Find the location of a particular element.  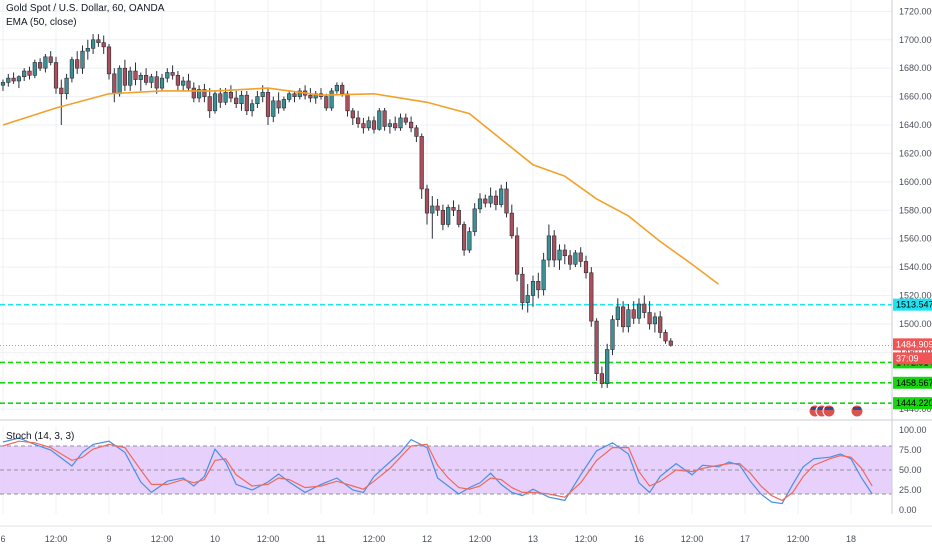

level-price-tag-text: 1513.547 is located at coordinates (914, 305).